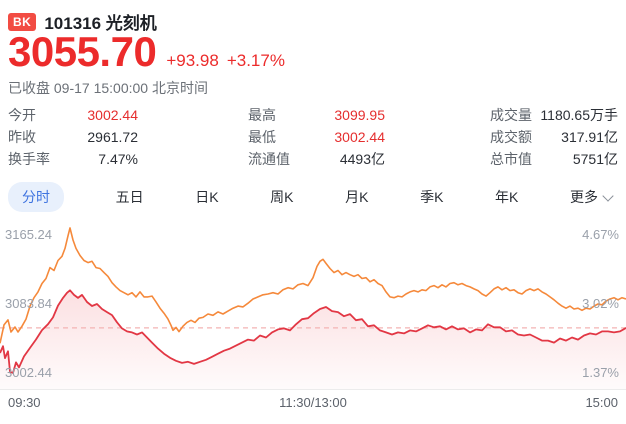 This screenshot has width=626, height=424. Describe the element at coordinates (316, 159) in the screenshot. I see `stat-float-value: 流通值 4493亿` at that location.